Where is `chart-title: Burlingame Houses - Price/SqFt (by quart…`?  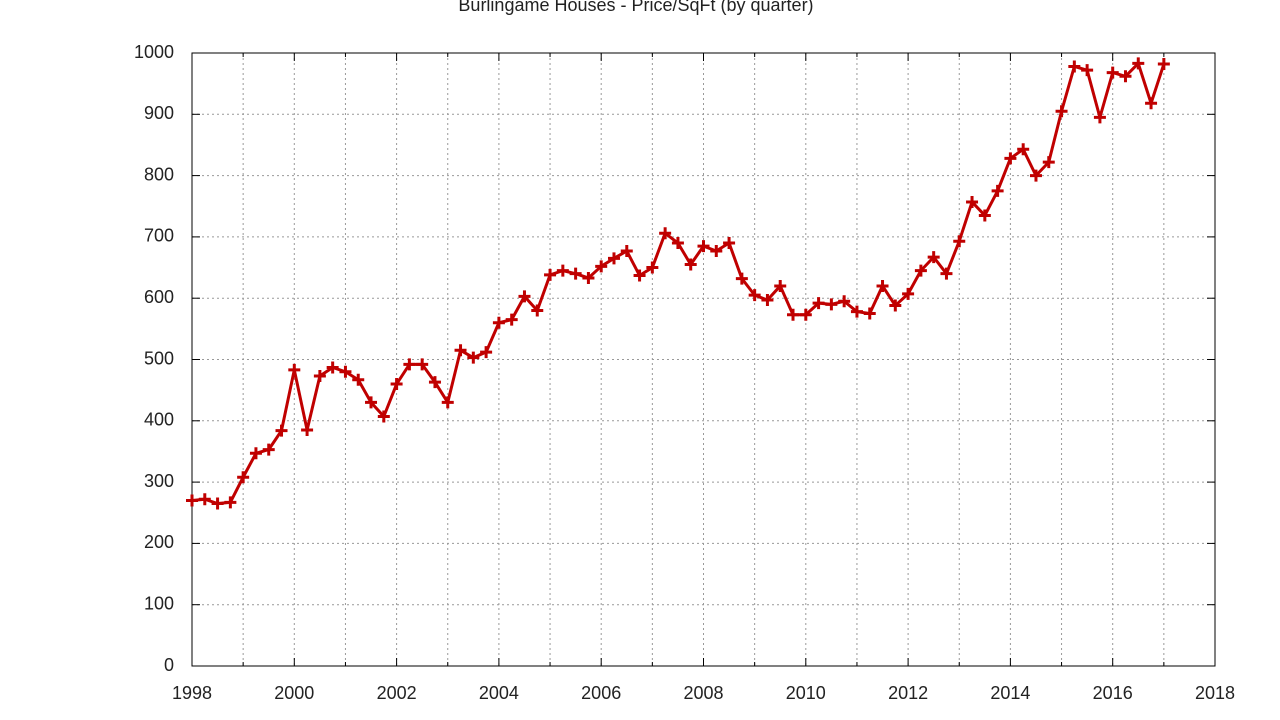
chart-title: Burlingame Houses - Price/SqFt (by quart… is located at coordinates (635, 7).